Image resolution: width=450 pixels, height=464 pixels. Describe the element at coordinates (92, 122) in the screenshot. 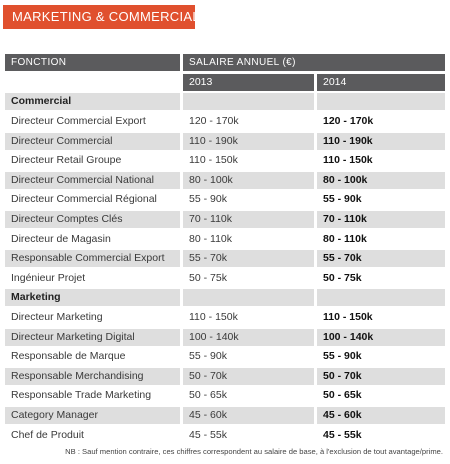

I see `cell-fonction: Directeur Commercial Export` at that location.